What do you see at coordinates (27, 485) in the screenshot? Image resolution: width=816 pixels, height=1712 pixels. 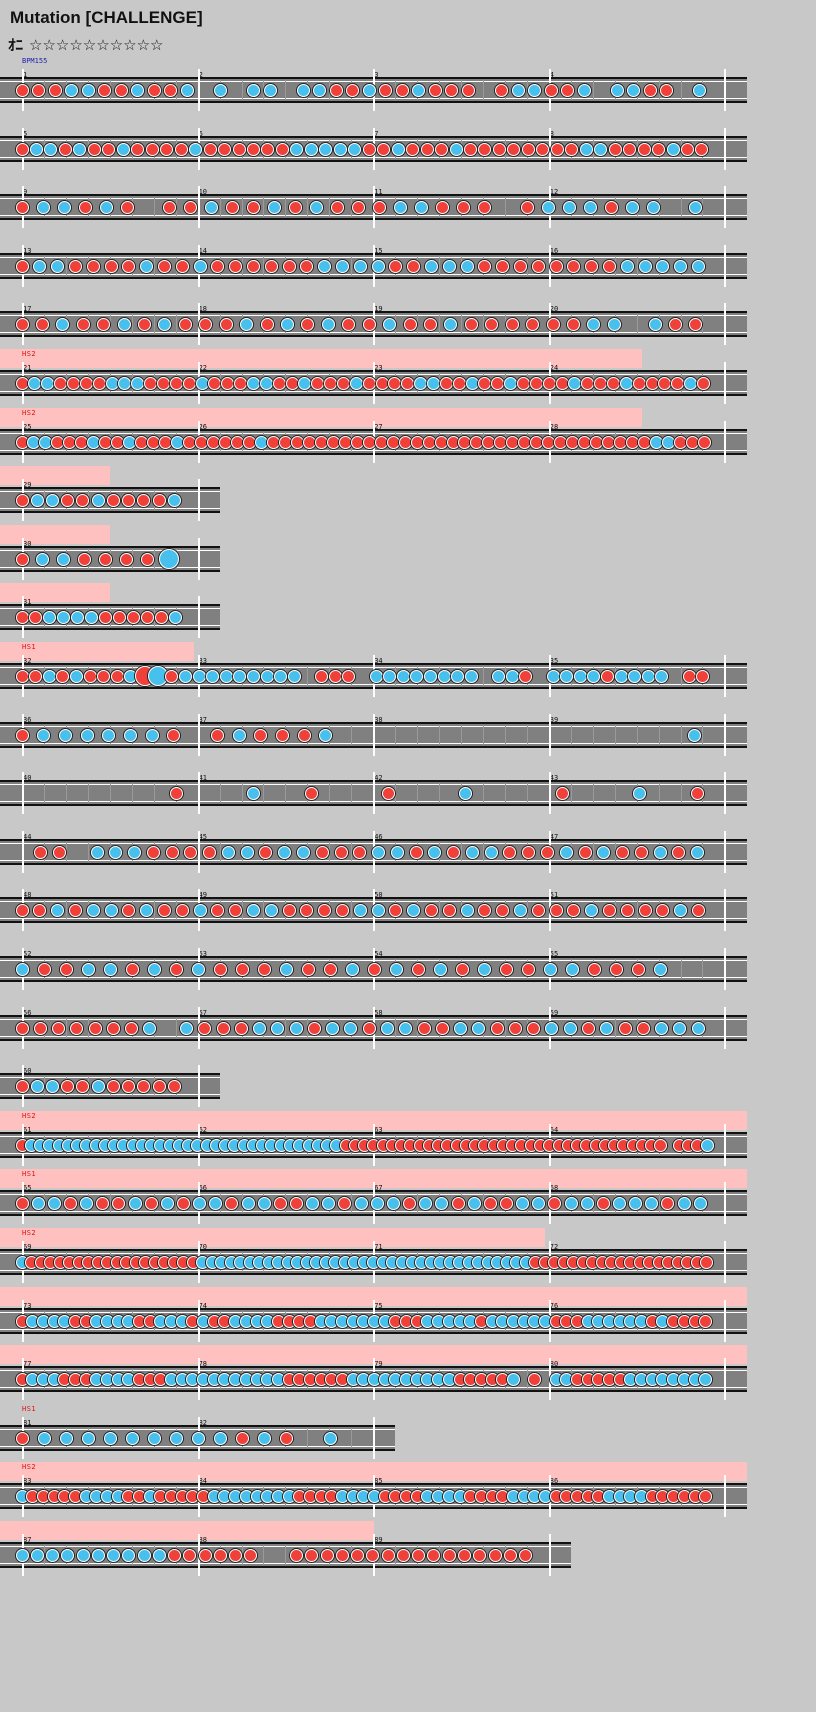 I see `measure-number: 29` at bounding box center [27, 485].